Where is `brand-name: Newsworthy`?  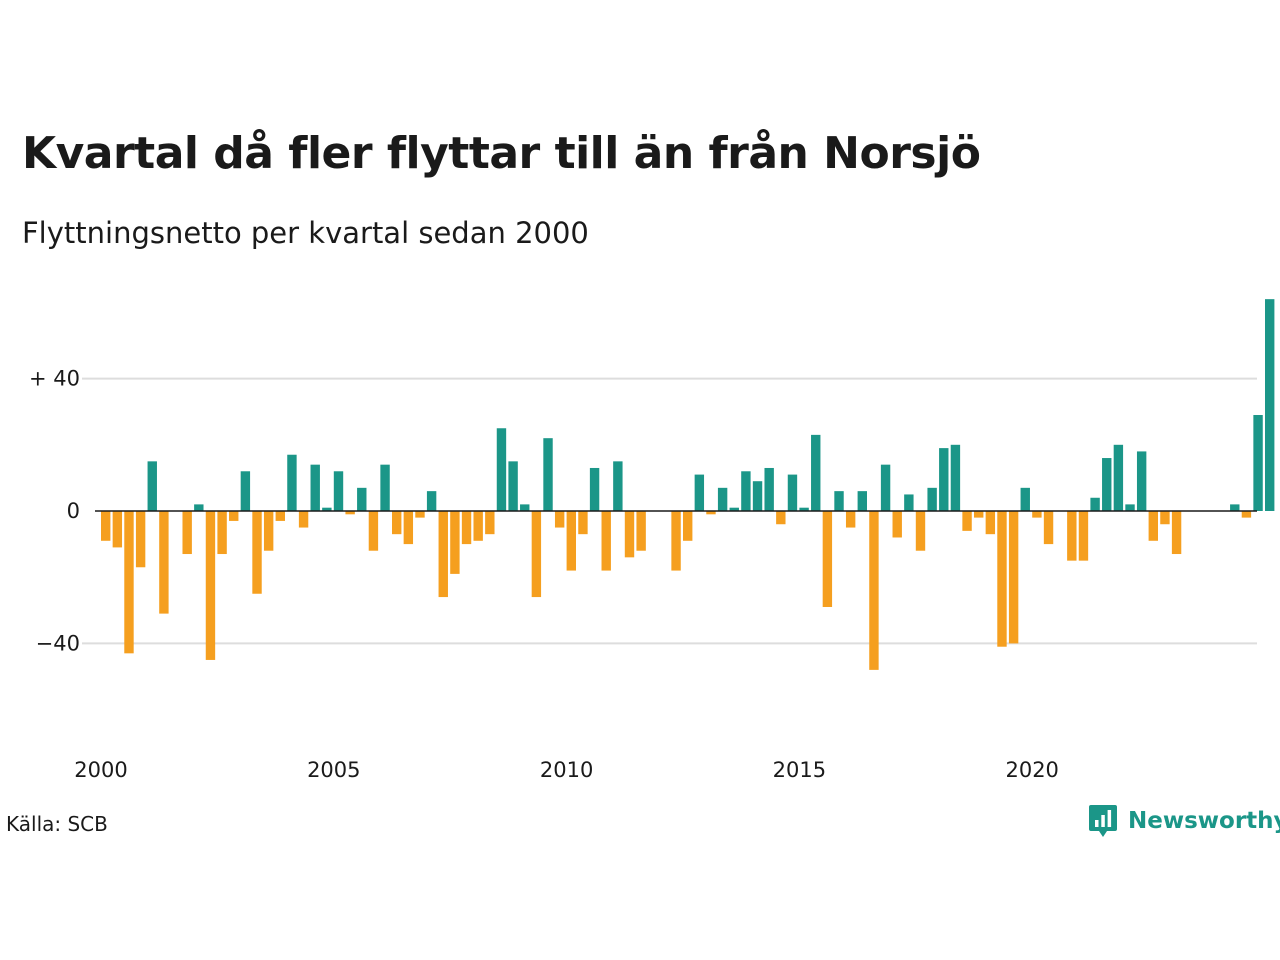 brand-name: Newsworthy is located at coordinates (1204, 821).